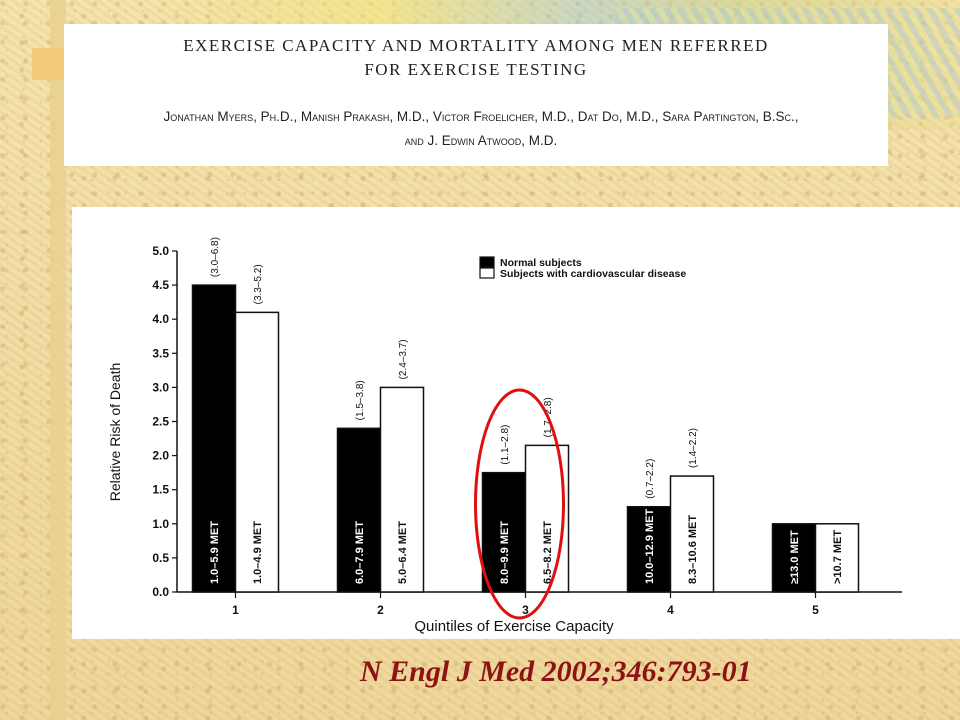  What do you see at coordinates (160, 592) in the screenshot?
I see `y-tick-label: 0.0` at bounding box center [160, 592].